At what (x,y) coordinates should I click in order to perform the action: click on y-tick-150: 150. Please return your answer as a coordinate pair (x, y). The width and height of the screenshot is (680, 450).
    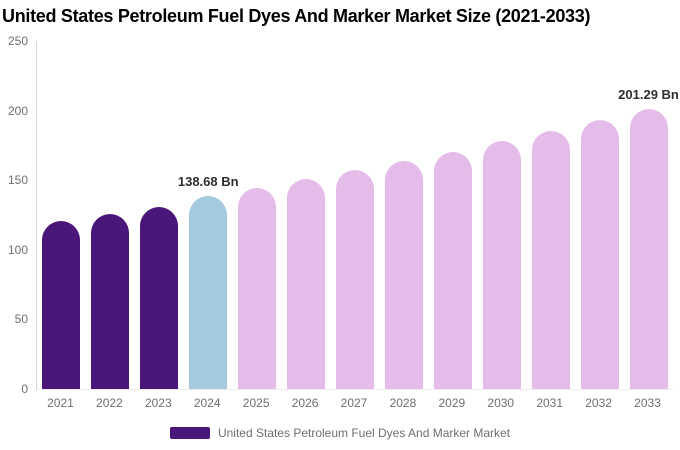
    Looking at the image, I should click on (17, 180).